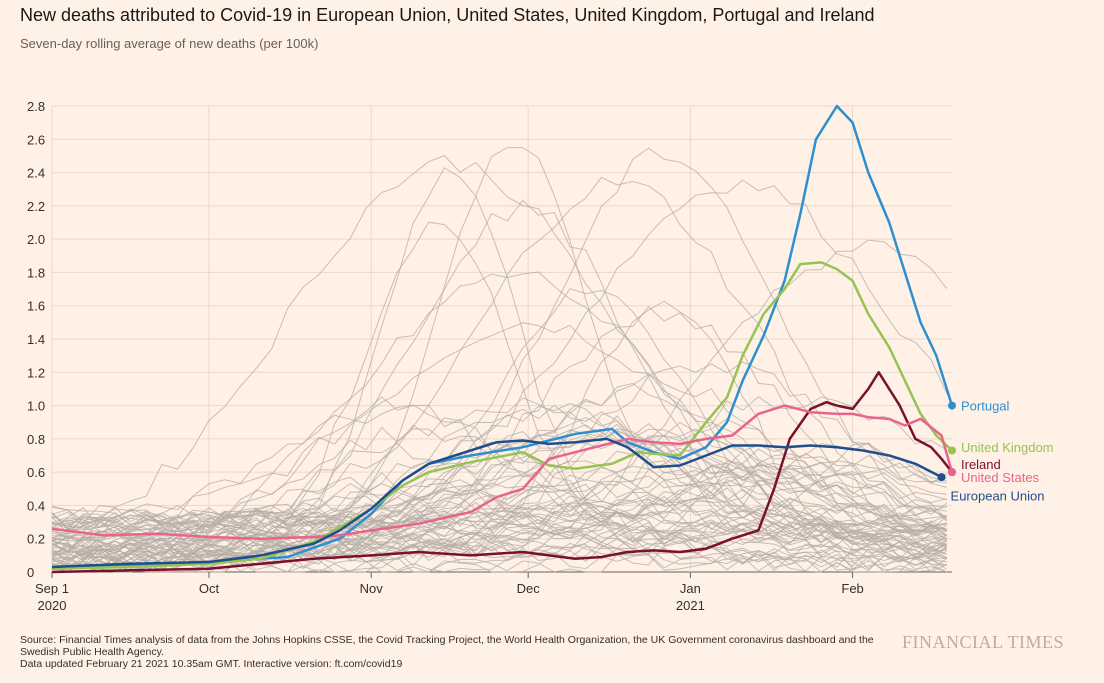 The image size is (1104, 683). Describe the element at coordinates (36, 505) in the screenshot. I see `y-tick-label: 0.4` at that location.